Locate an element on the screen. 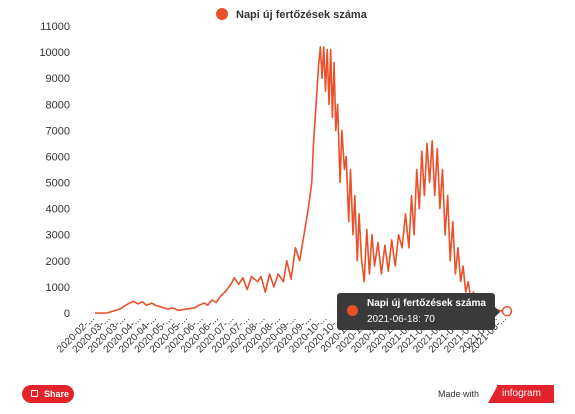 The width and height of the screenshot is (575, 414). y-tick-label: 11000 is located at coordinates (55, 27).